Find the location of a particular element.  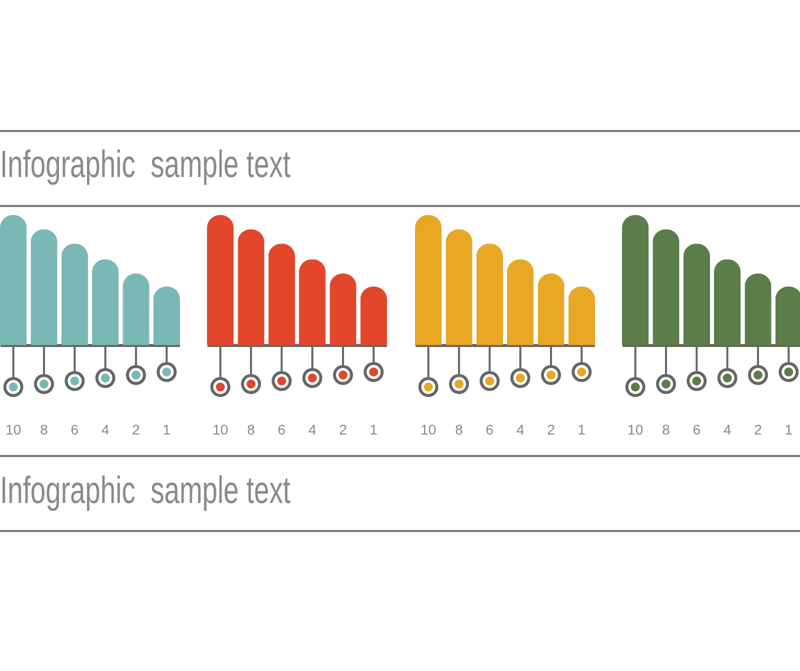

chart-title: Infographic sample text is located at coordinates (145, 165).